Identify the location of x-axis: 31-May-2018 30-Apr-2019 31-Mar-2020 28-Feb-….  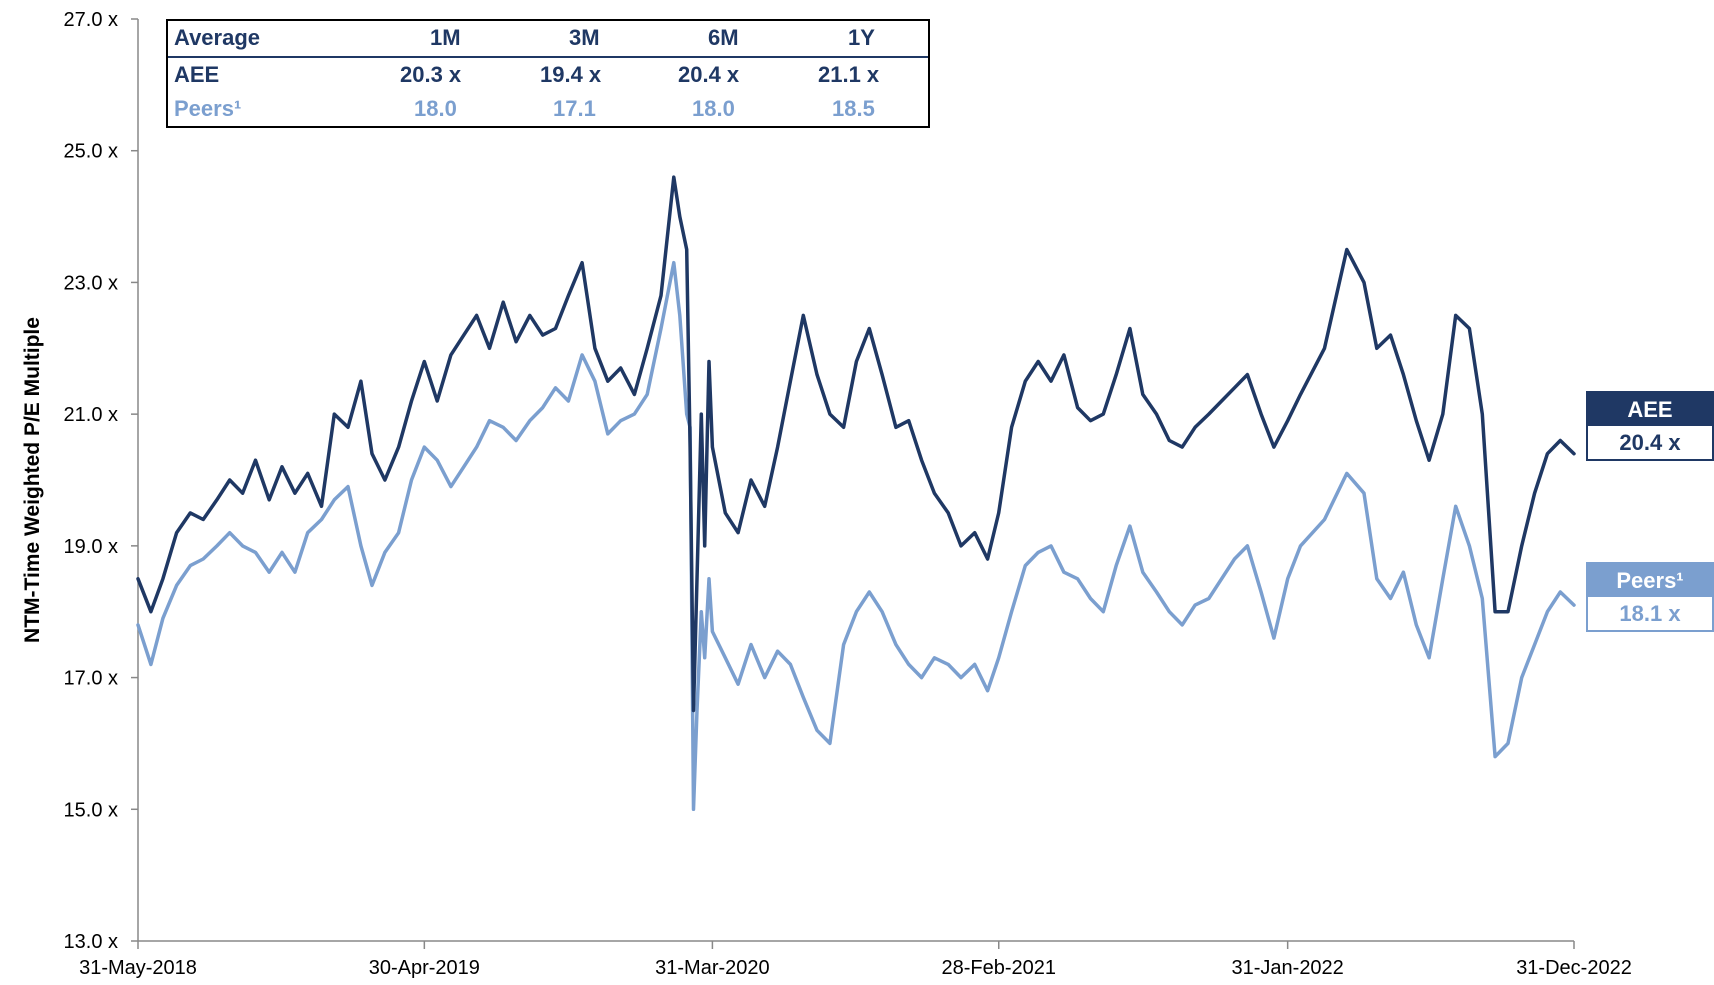
(855, 959).